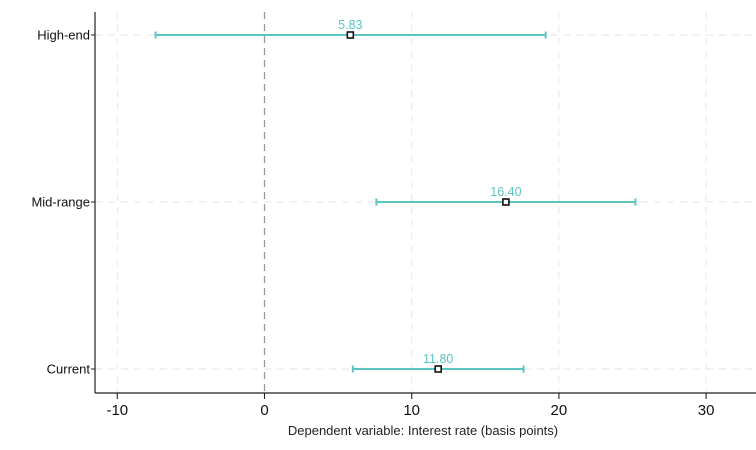  What do you see at coordinates (264, 410) in the screenshot?
I see `x-tick-label: 0` at bounding box center [264, 410].